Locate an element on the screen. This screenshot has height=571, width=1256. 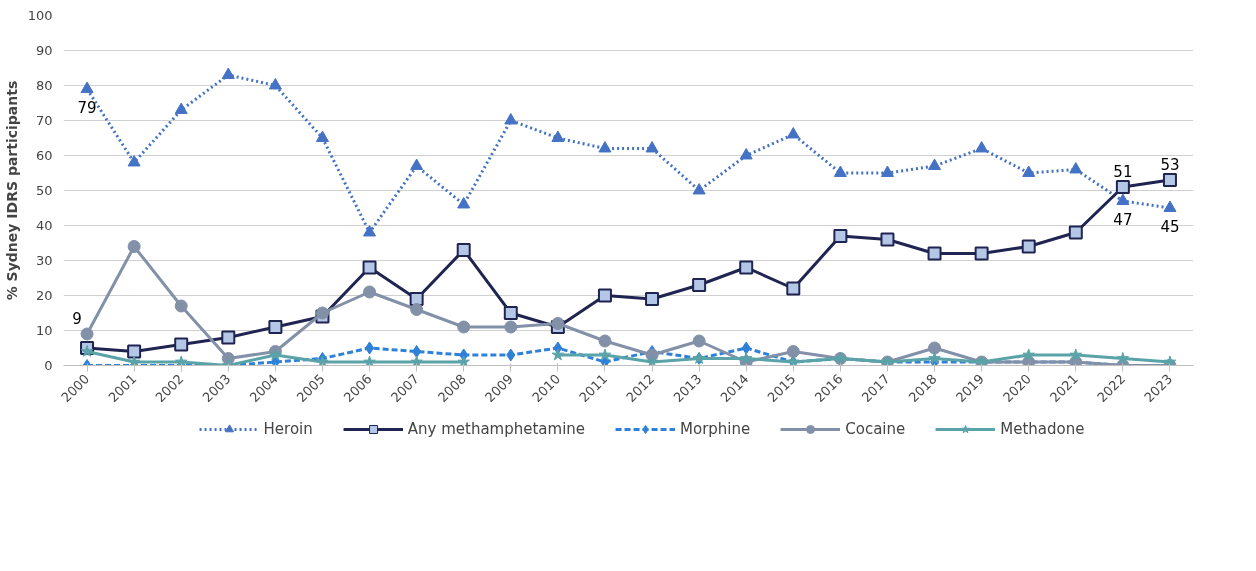
data-label: 79 is located at coordinates (87, 108).